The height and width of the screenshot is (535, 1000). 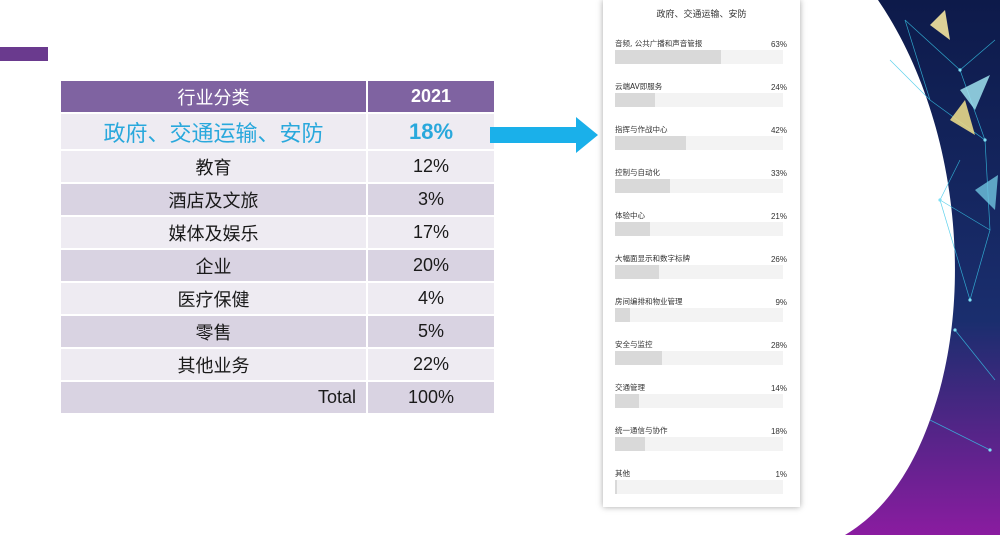 I want to click on row-share: 3%, so click(x=431, y=199).